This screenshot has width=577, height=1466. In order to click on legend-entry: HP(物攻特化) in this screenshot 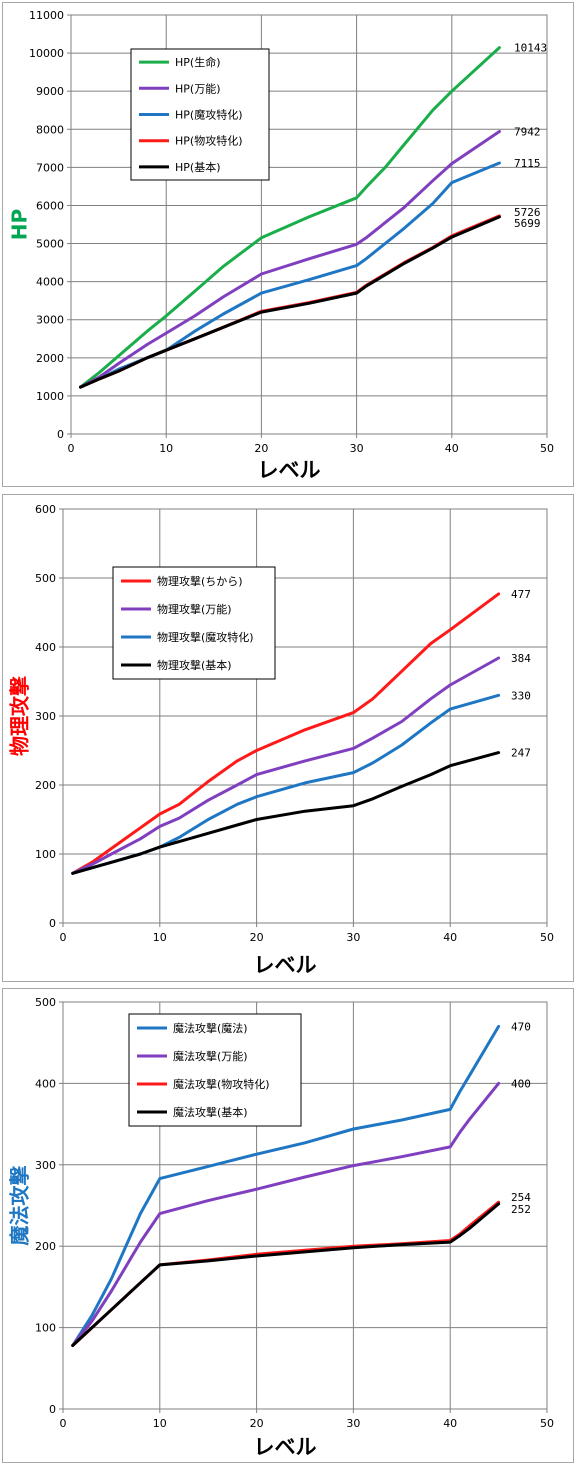, I will do `click(209, 141)`.